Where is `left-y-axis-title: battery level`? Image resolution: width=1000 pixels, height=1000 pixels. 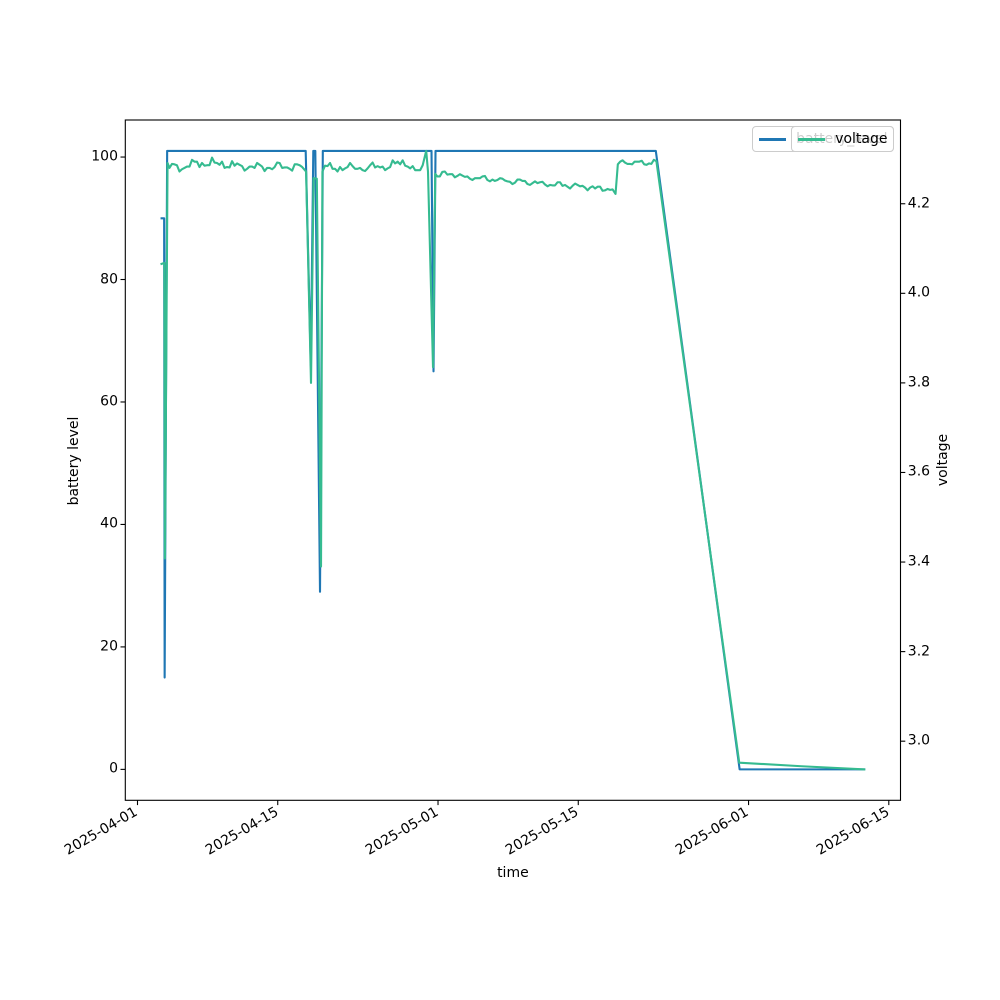
left-y-axis-title: battery level is located at coordinates (73, 461).